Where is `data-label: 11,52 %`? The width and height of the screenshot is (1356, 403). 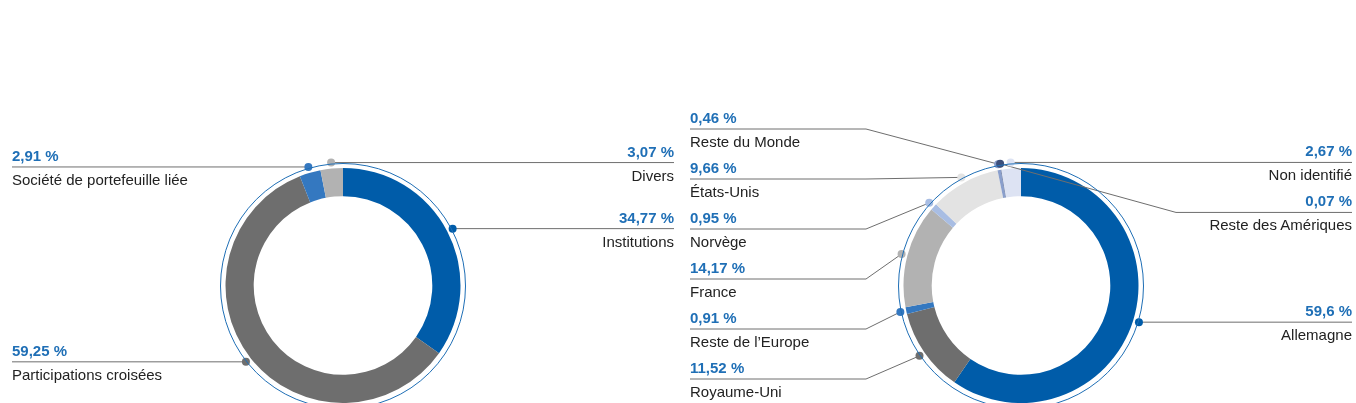
data-label: 11,52 % is located at coordinates (717, 367).